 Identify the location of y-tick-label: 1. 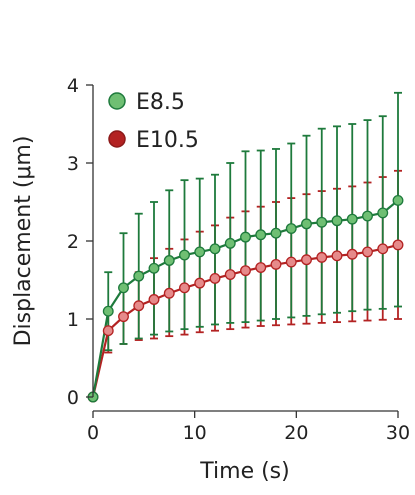
(73, 320).